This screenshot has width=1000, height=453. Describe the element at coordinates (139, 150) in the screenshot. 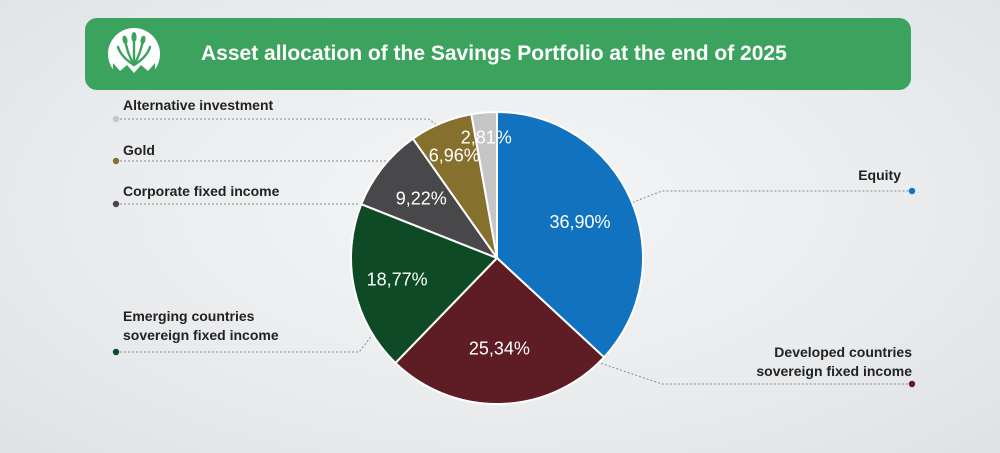

I see `legend-label: Gold` at that location.